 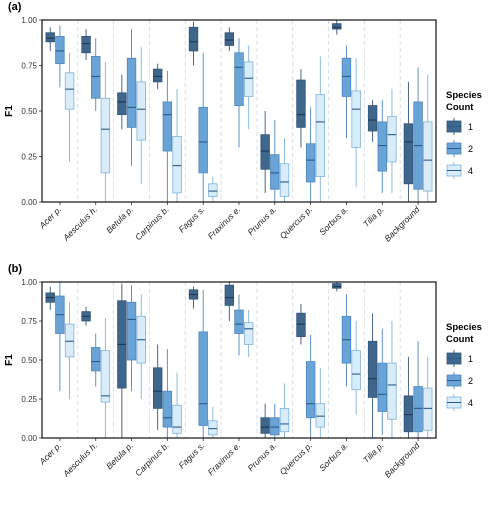 What do you see at coordinates (9, 111) in the screenshot?
I see `y-axis-title: F1` at bounding box center [9, 111].